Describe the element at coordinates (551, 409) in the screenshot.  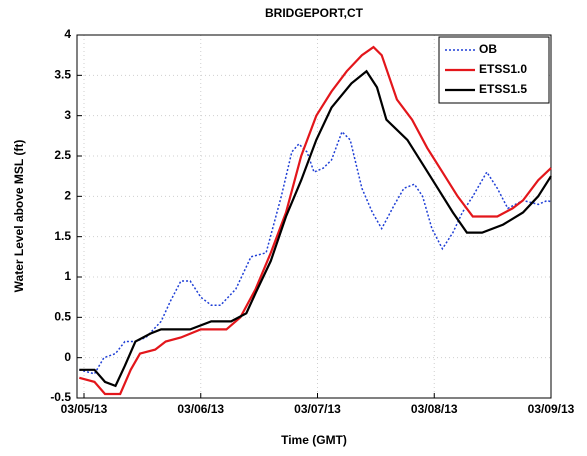
I see `x-tick-label: 03/09/13` at that location.